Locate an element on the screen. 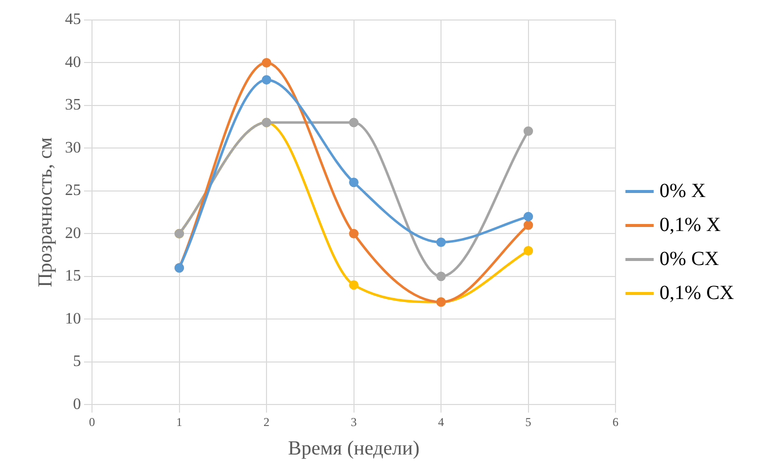 The width and height of the screenshot is (764, 475). x-tick-label: 5 is located at coordinates (528, 421).